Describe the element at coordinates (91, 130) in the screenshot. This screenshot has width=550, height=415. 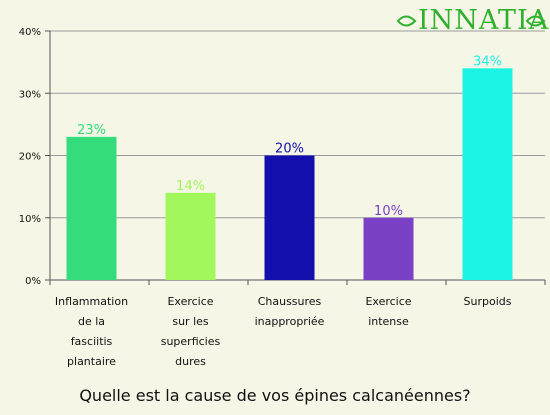
I see `data-label: 23%` at that location.